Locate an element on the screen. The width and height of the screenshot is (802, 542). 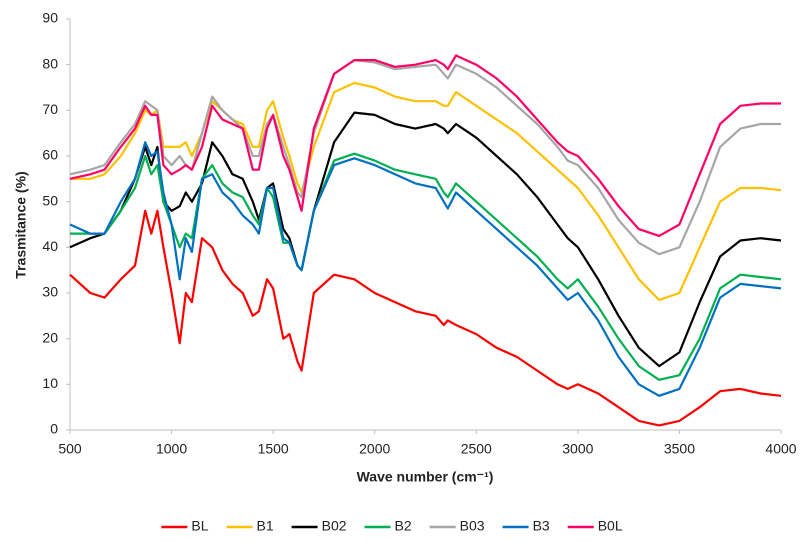
x-tick-label: 3500 is located at coordinates (679, 449).